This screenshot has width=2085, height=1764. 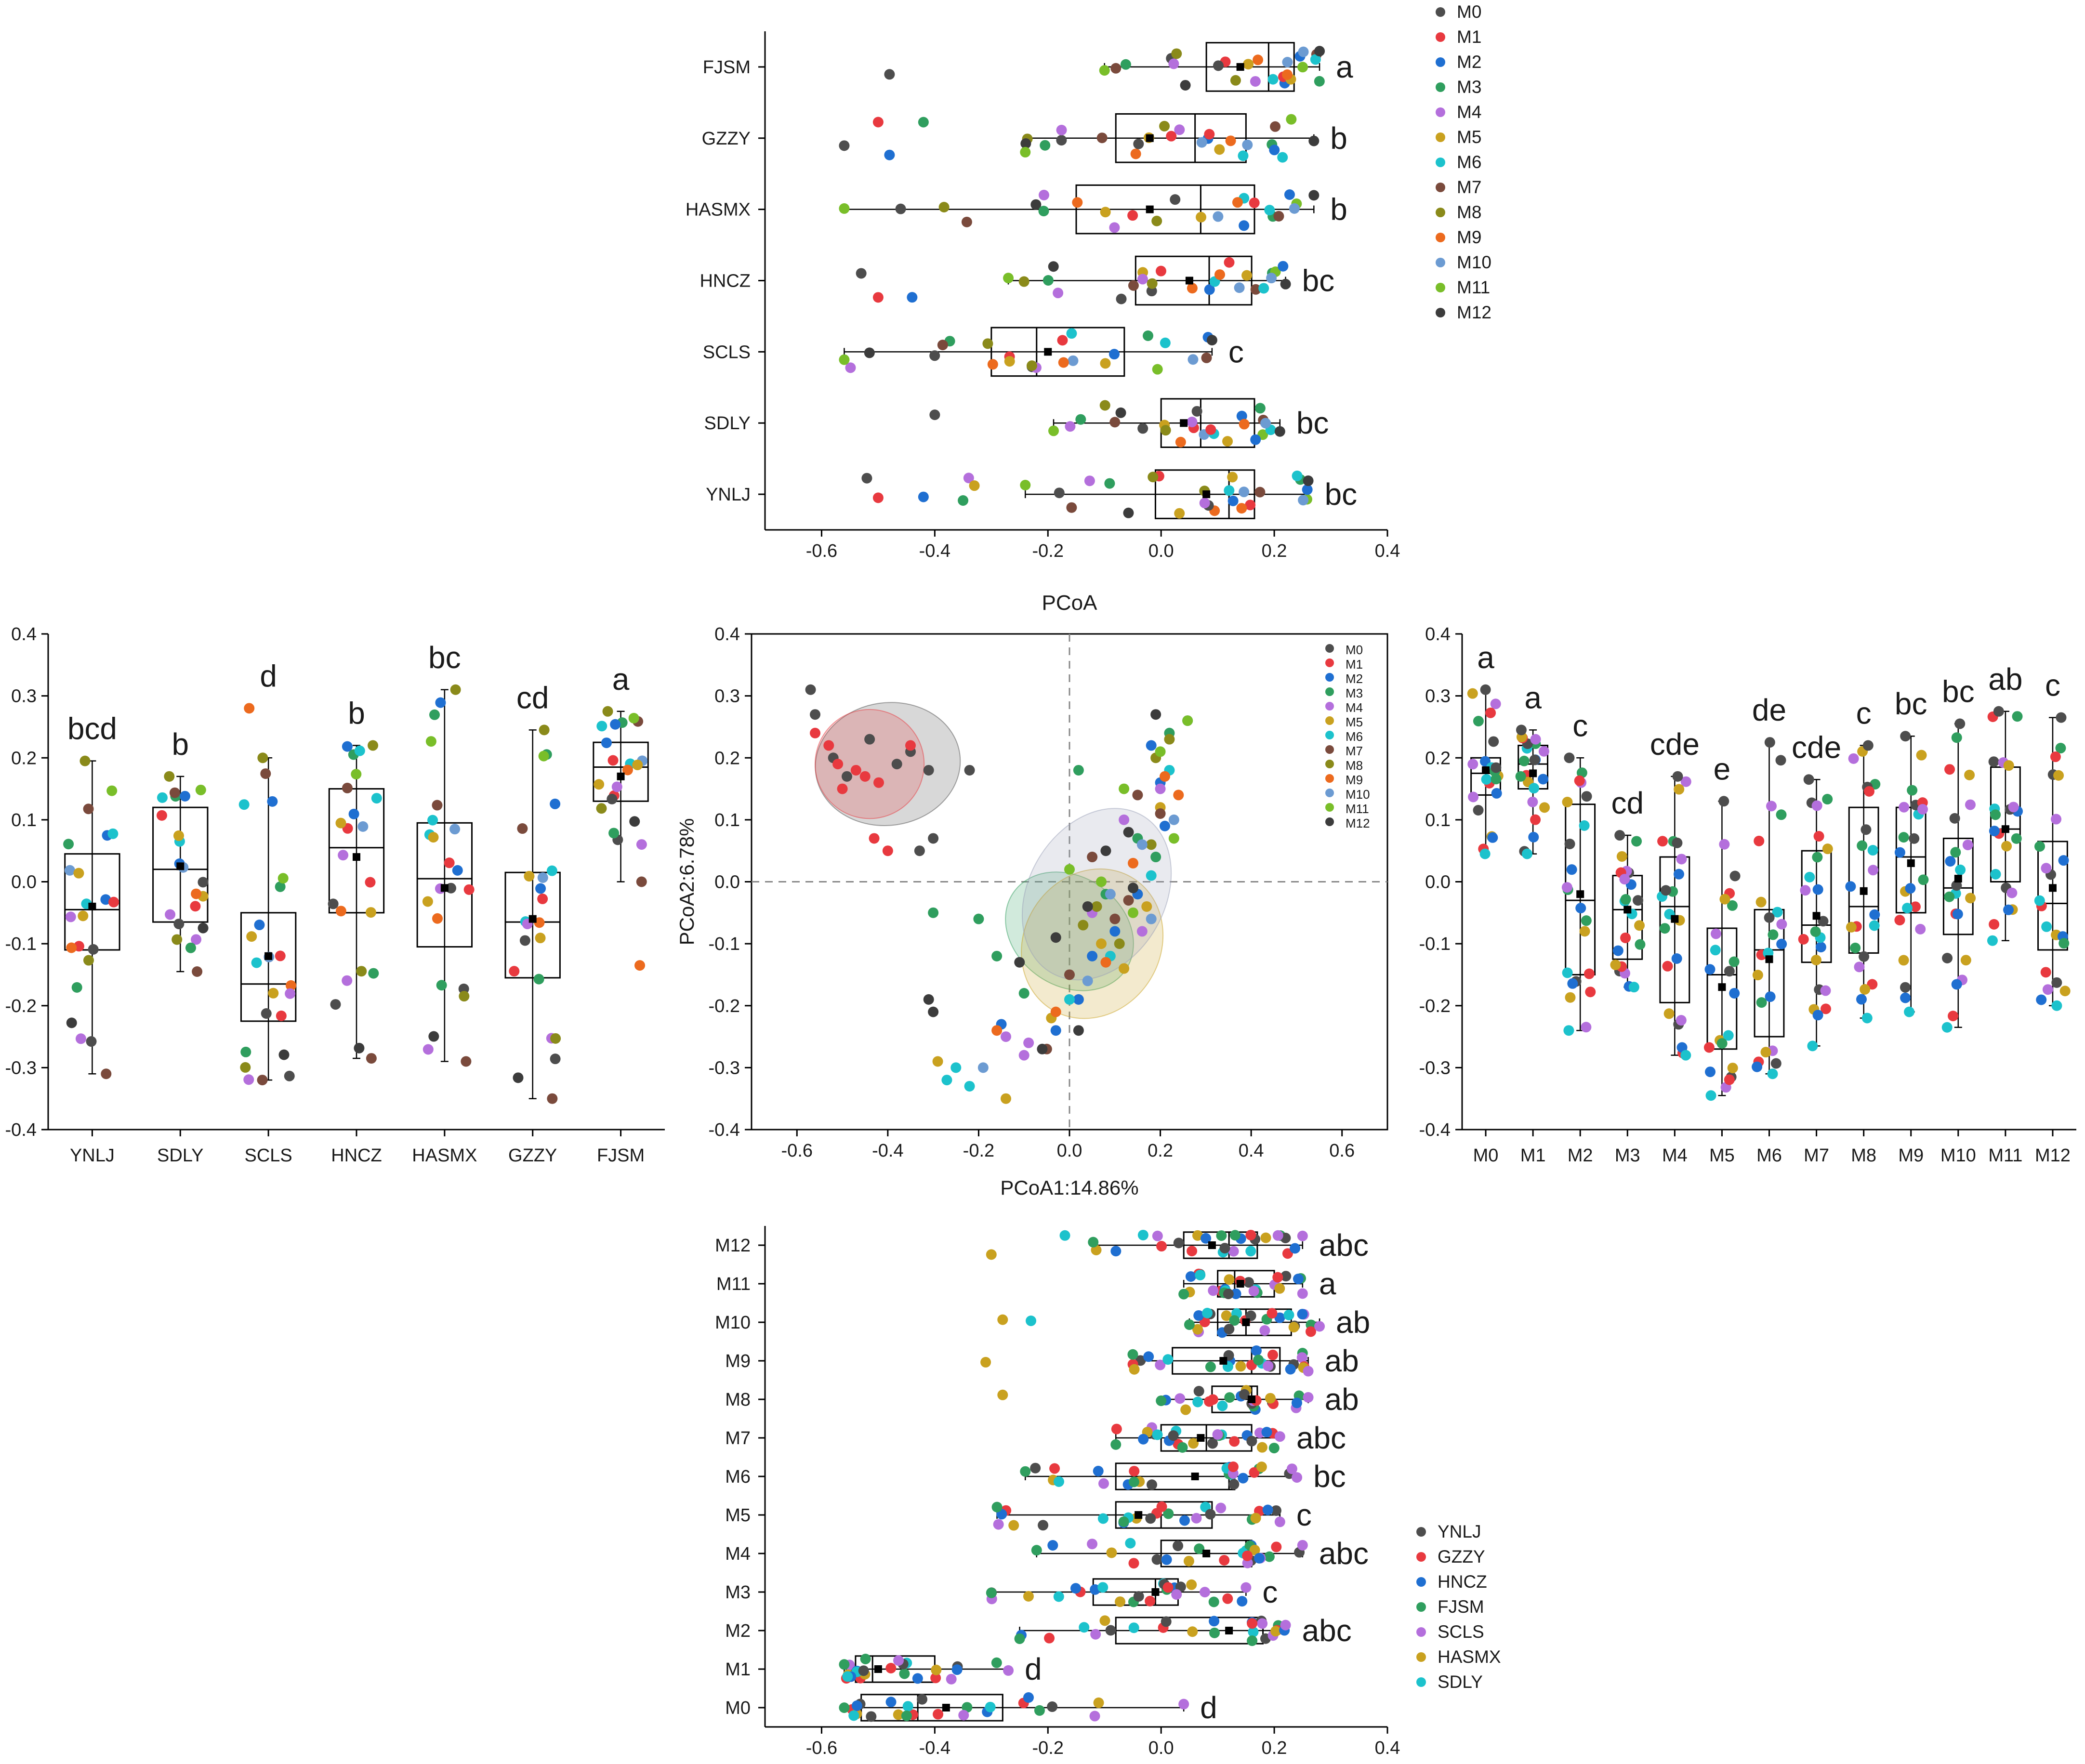 I want to click on significance-letter: bcd, so click(x=92, y=728).